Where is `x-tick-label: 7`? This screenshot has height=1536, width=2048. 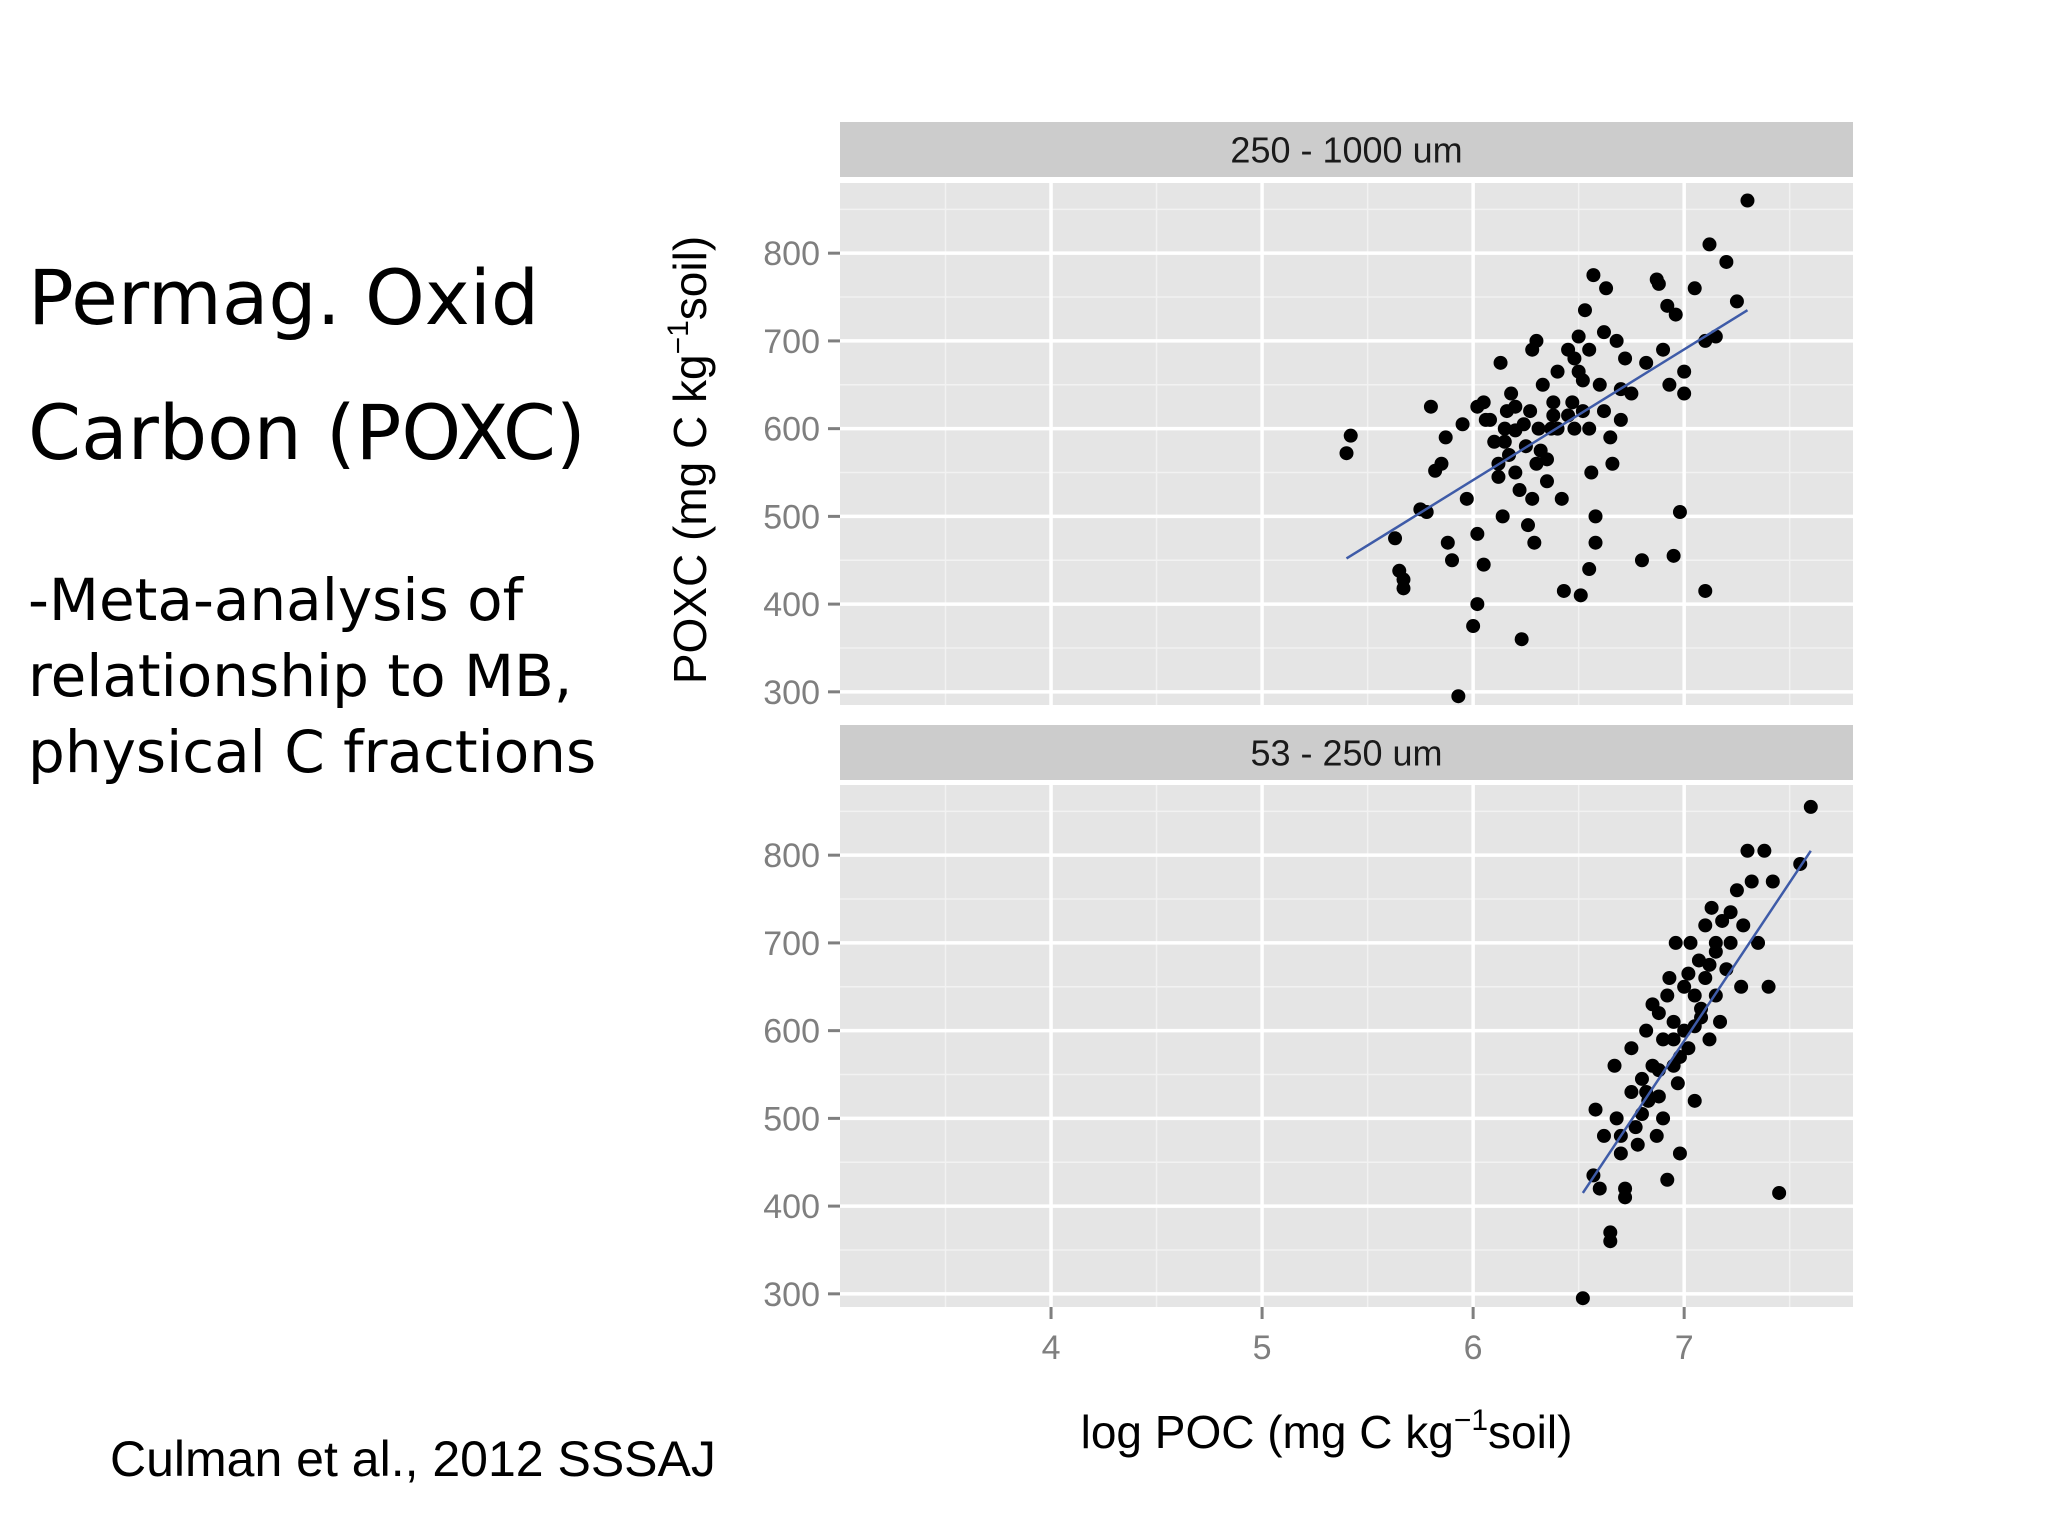
x-tick-label: 7 is located at coordinates (1684, 1348).